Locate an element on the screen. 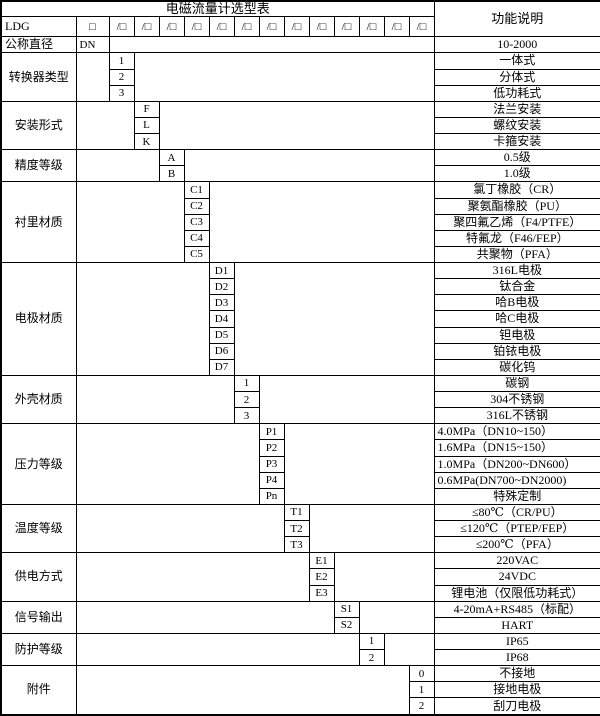  desc-cell: 0.6MPa(DN700~DN2000) is located at coordinates (516, 480).